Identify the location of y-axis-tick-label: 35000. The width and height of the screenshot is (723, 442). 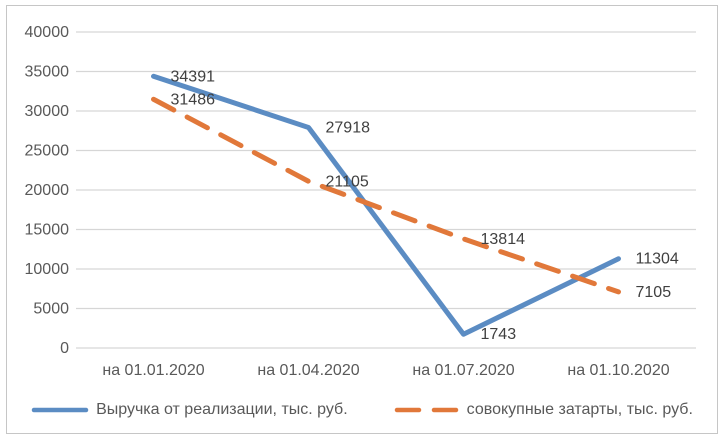
(47, 72).